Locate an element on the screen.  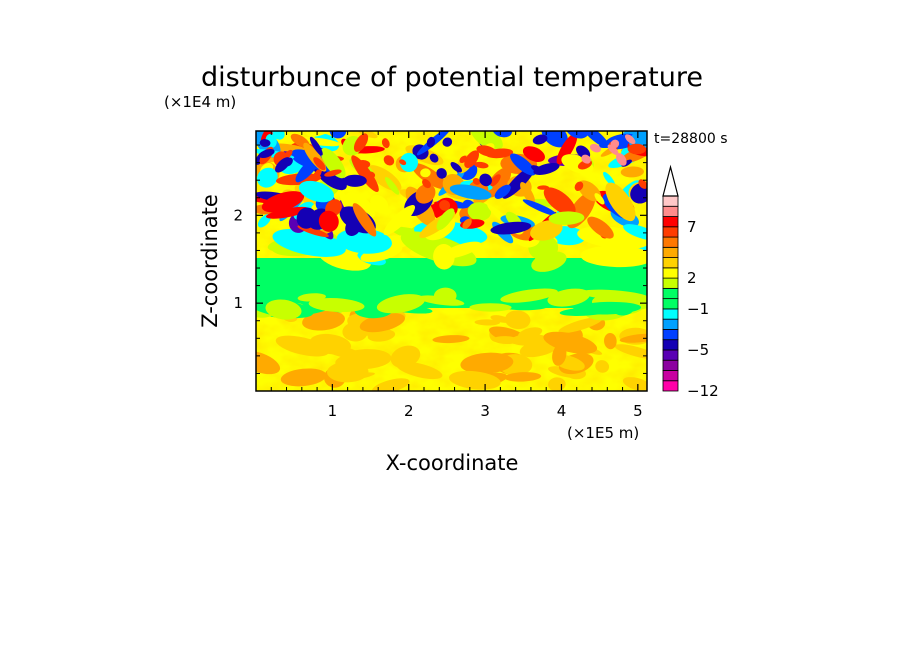
colorbar: −12−5−127 is located at coordinates (690, 282).